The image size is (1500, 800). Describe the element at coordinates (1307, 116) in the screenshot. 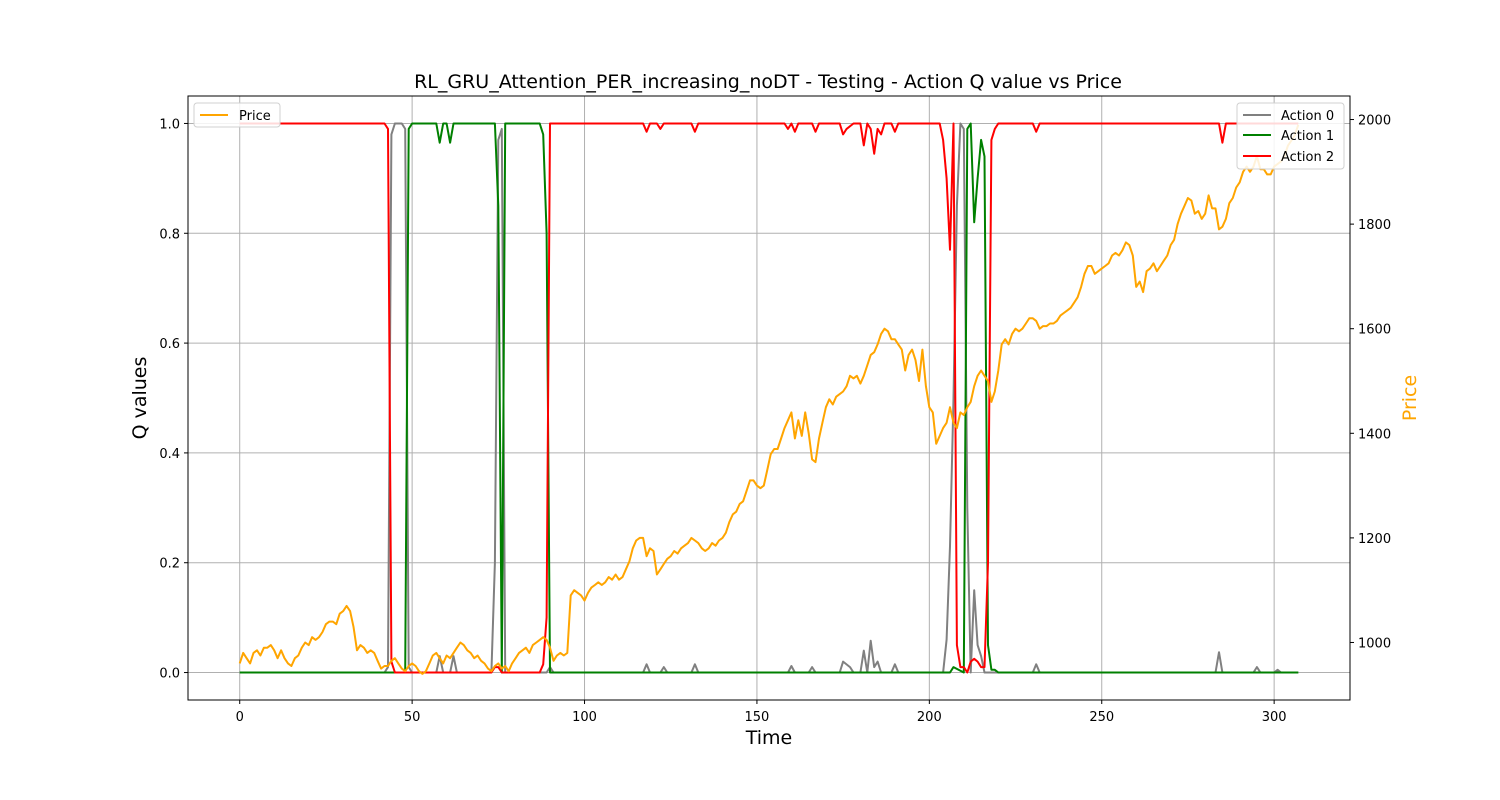

I see `legend-action0-label: Action 0` at that location.